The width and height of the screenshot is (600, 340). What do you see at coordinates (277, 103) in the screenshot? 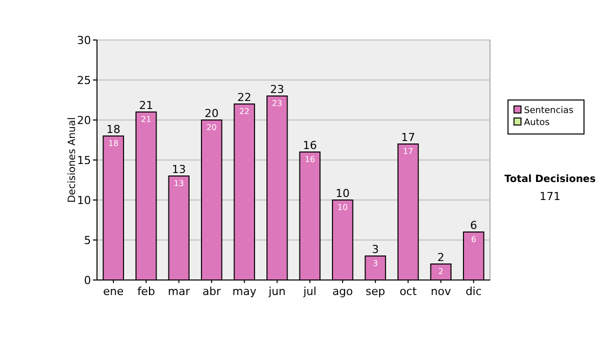
I see `data-label: 23` at bounding box center [277, 103].